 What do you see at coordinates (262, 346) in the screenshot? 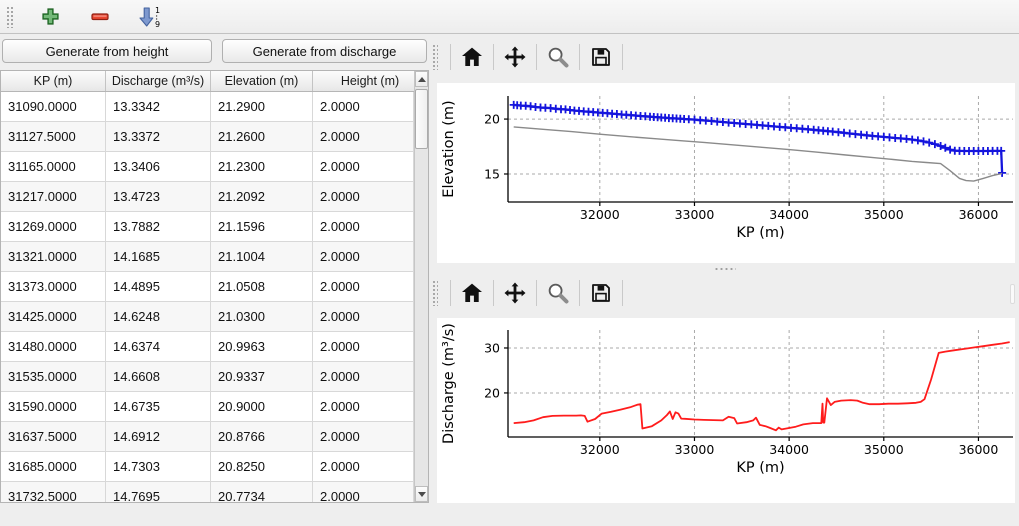
I see `table-cell: 20.9963` at bounding box center [262, 346].